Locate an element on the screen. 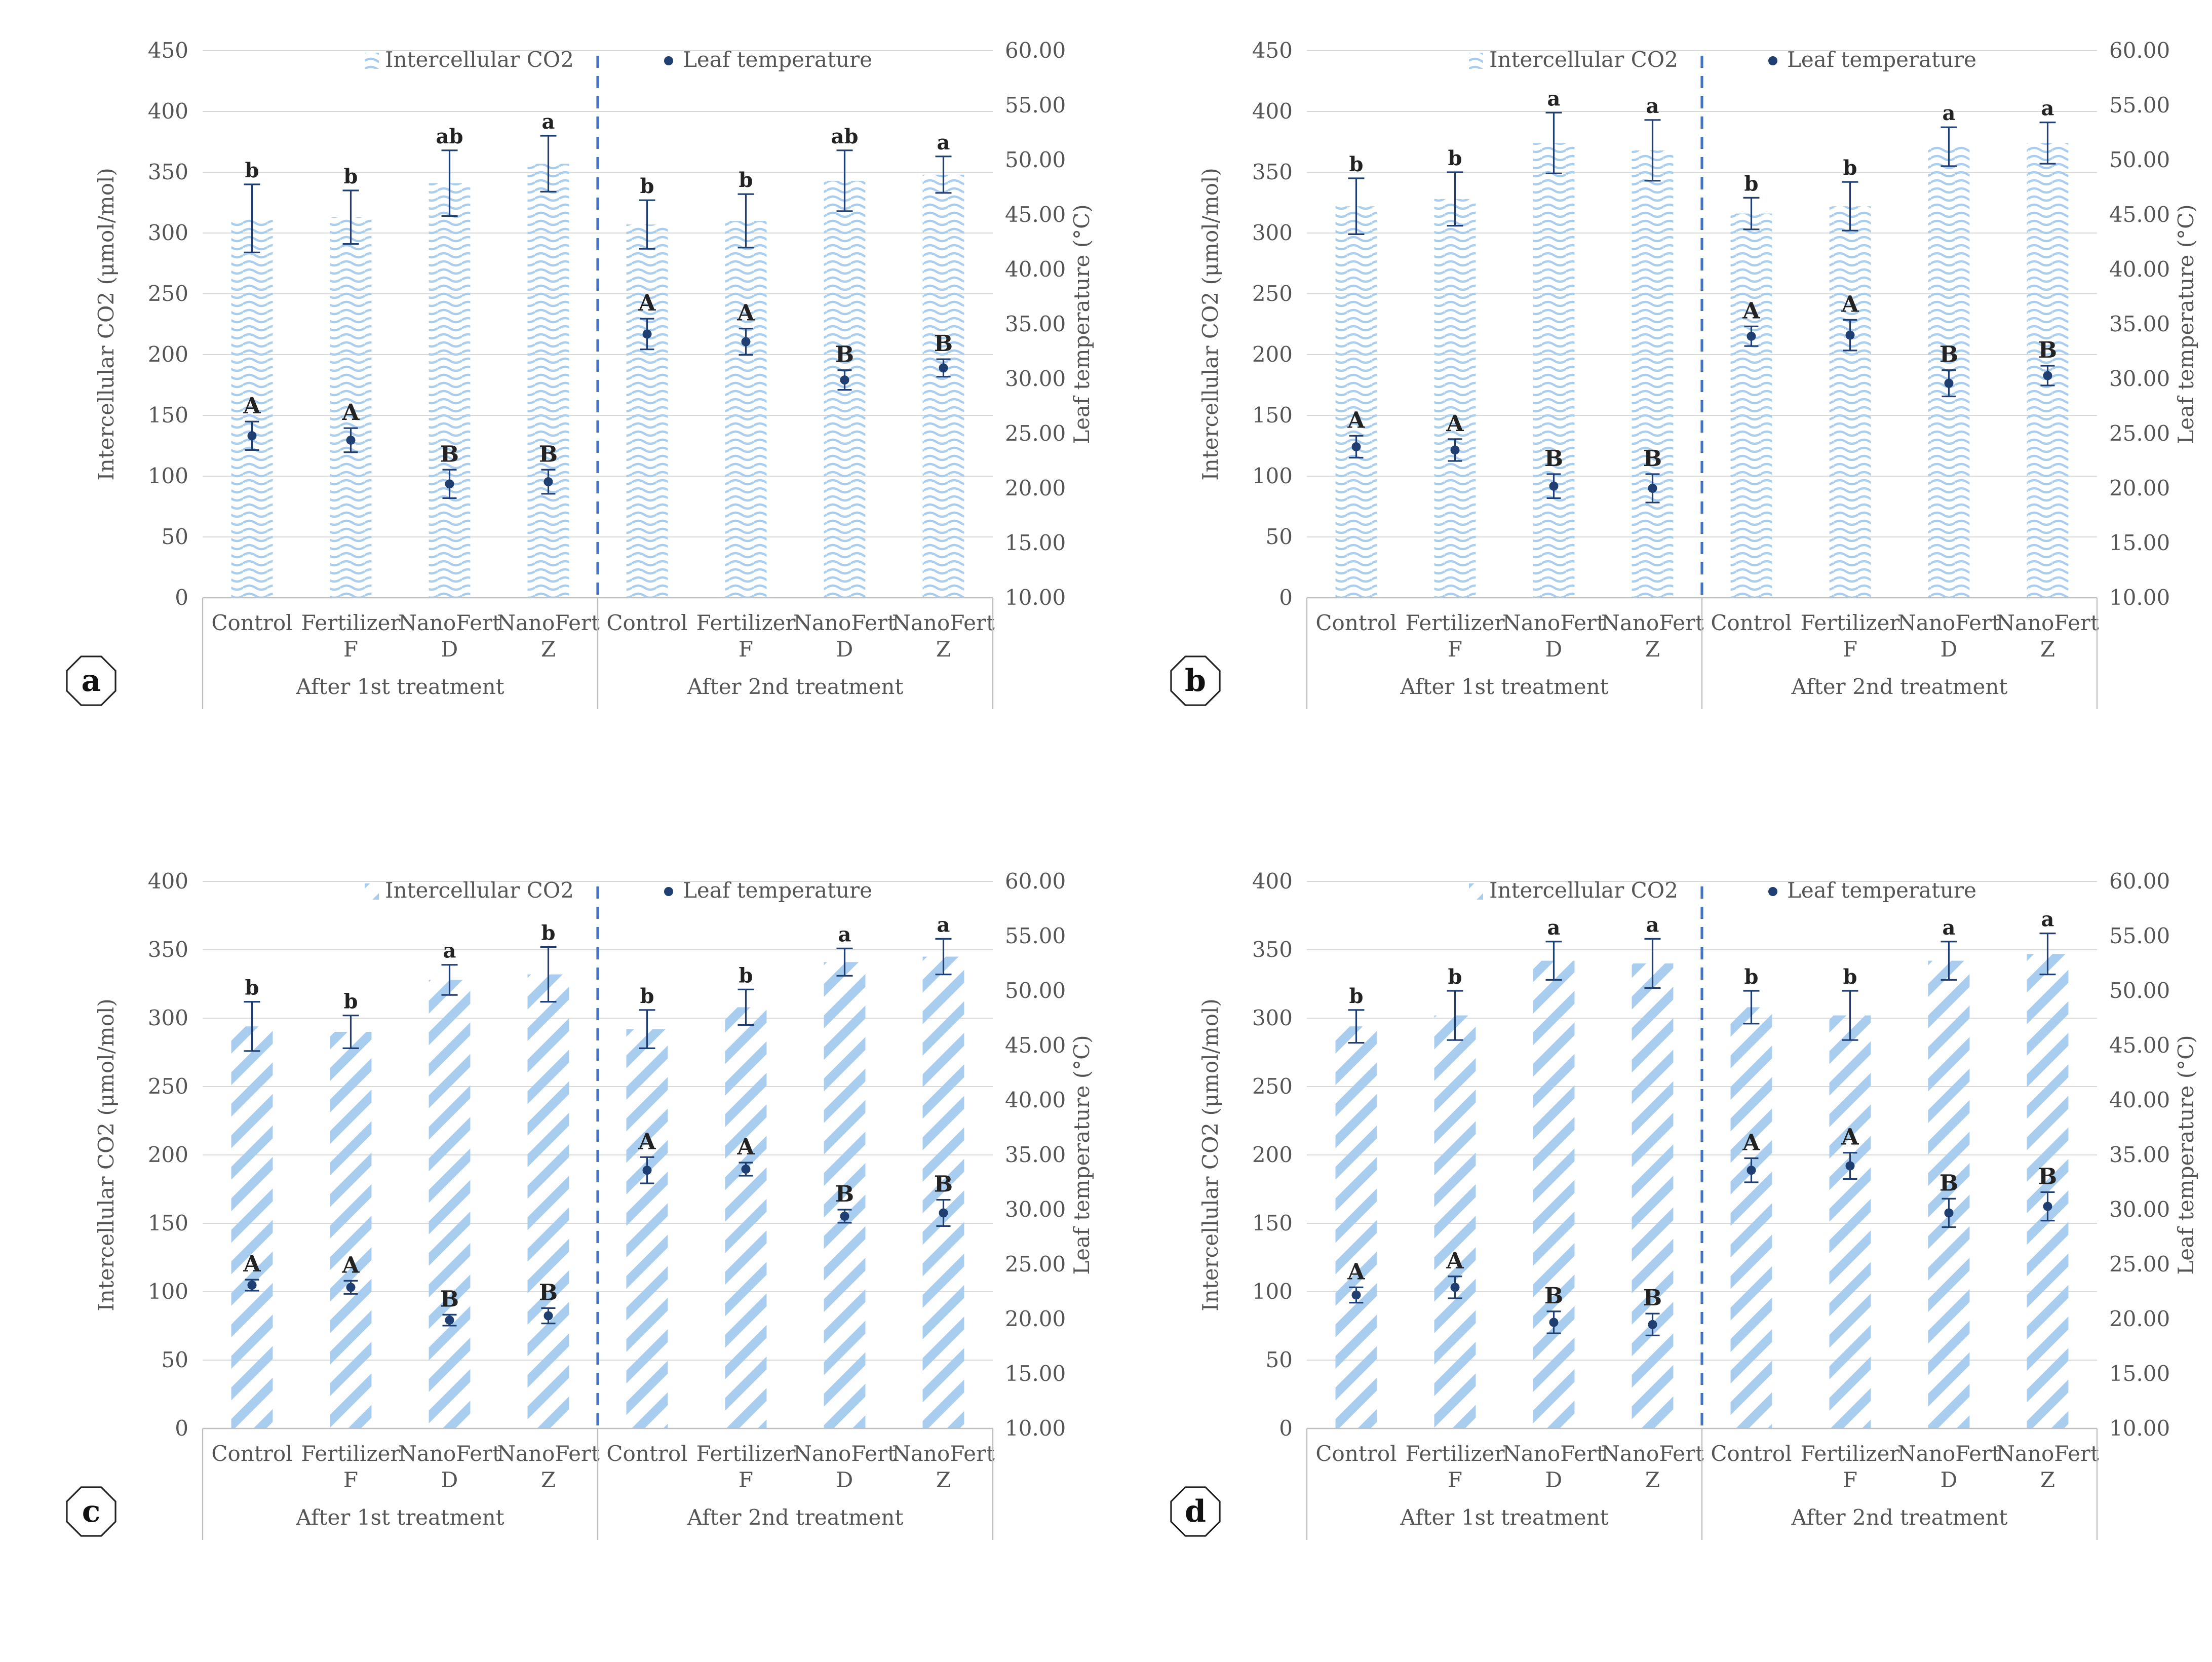  legend-swatch-point is located at coordinates (668, 60).